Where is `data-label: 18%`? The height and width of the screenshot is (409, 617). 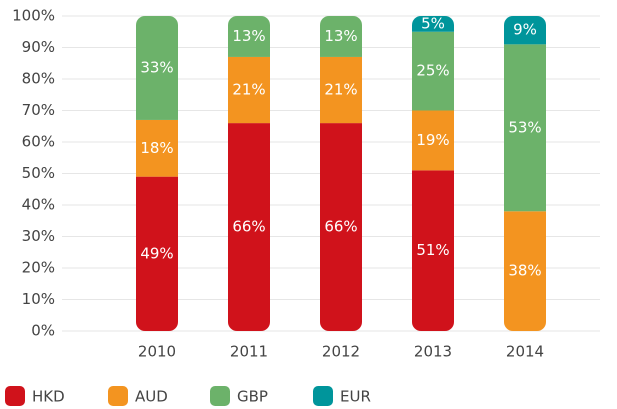 data-label: 18% is located at coordinates (156, 148).